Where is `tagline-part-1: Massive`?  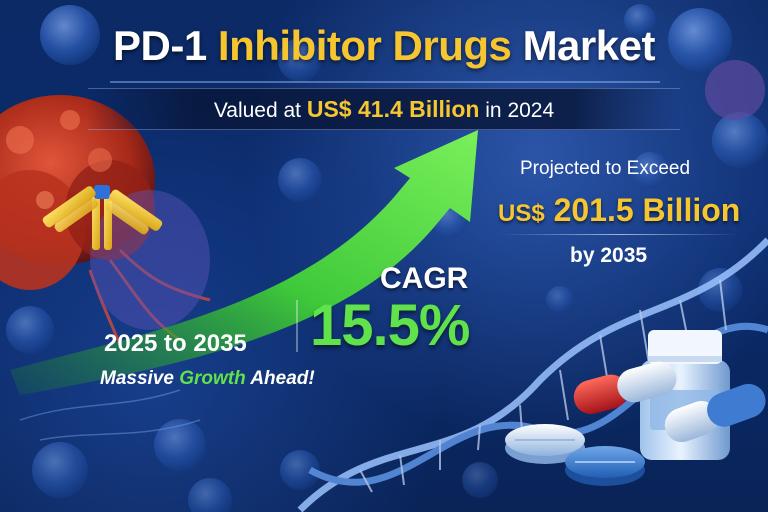 tagline-part-1: Massive is located at coordinates (137, 378).